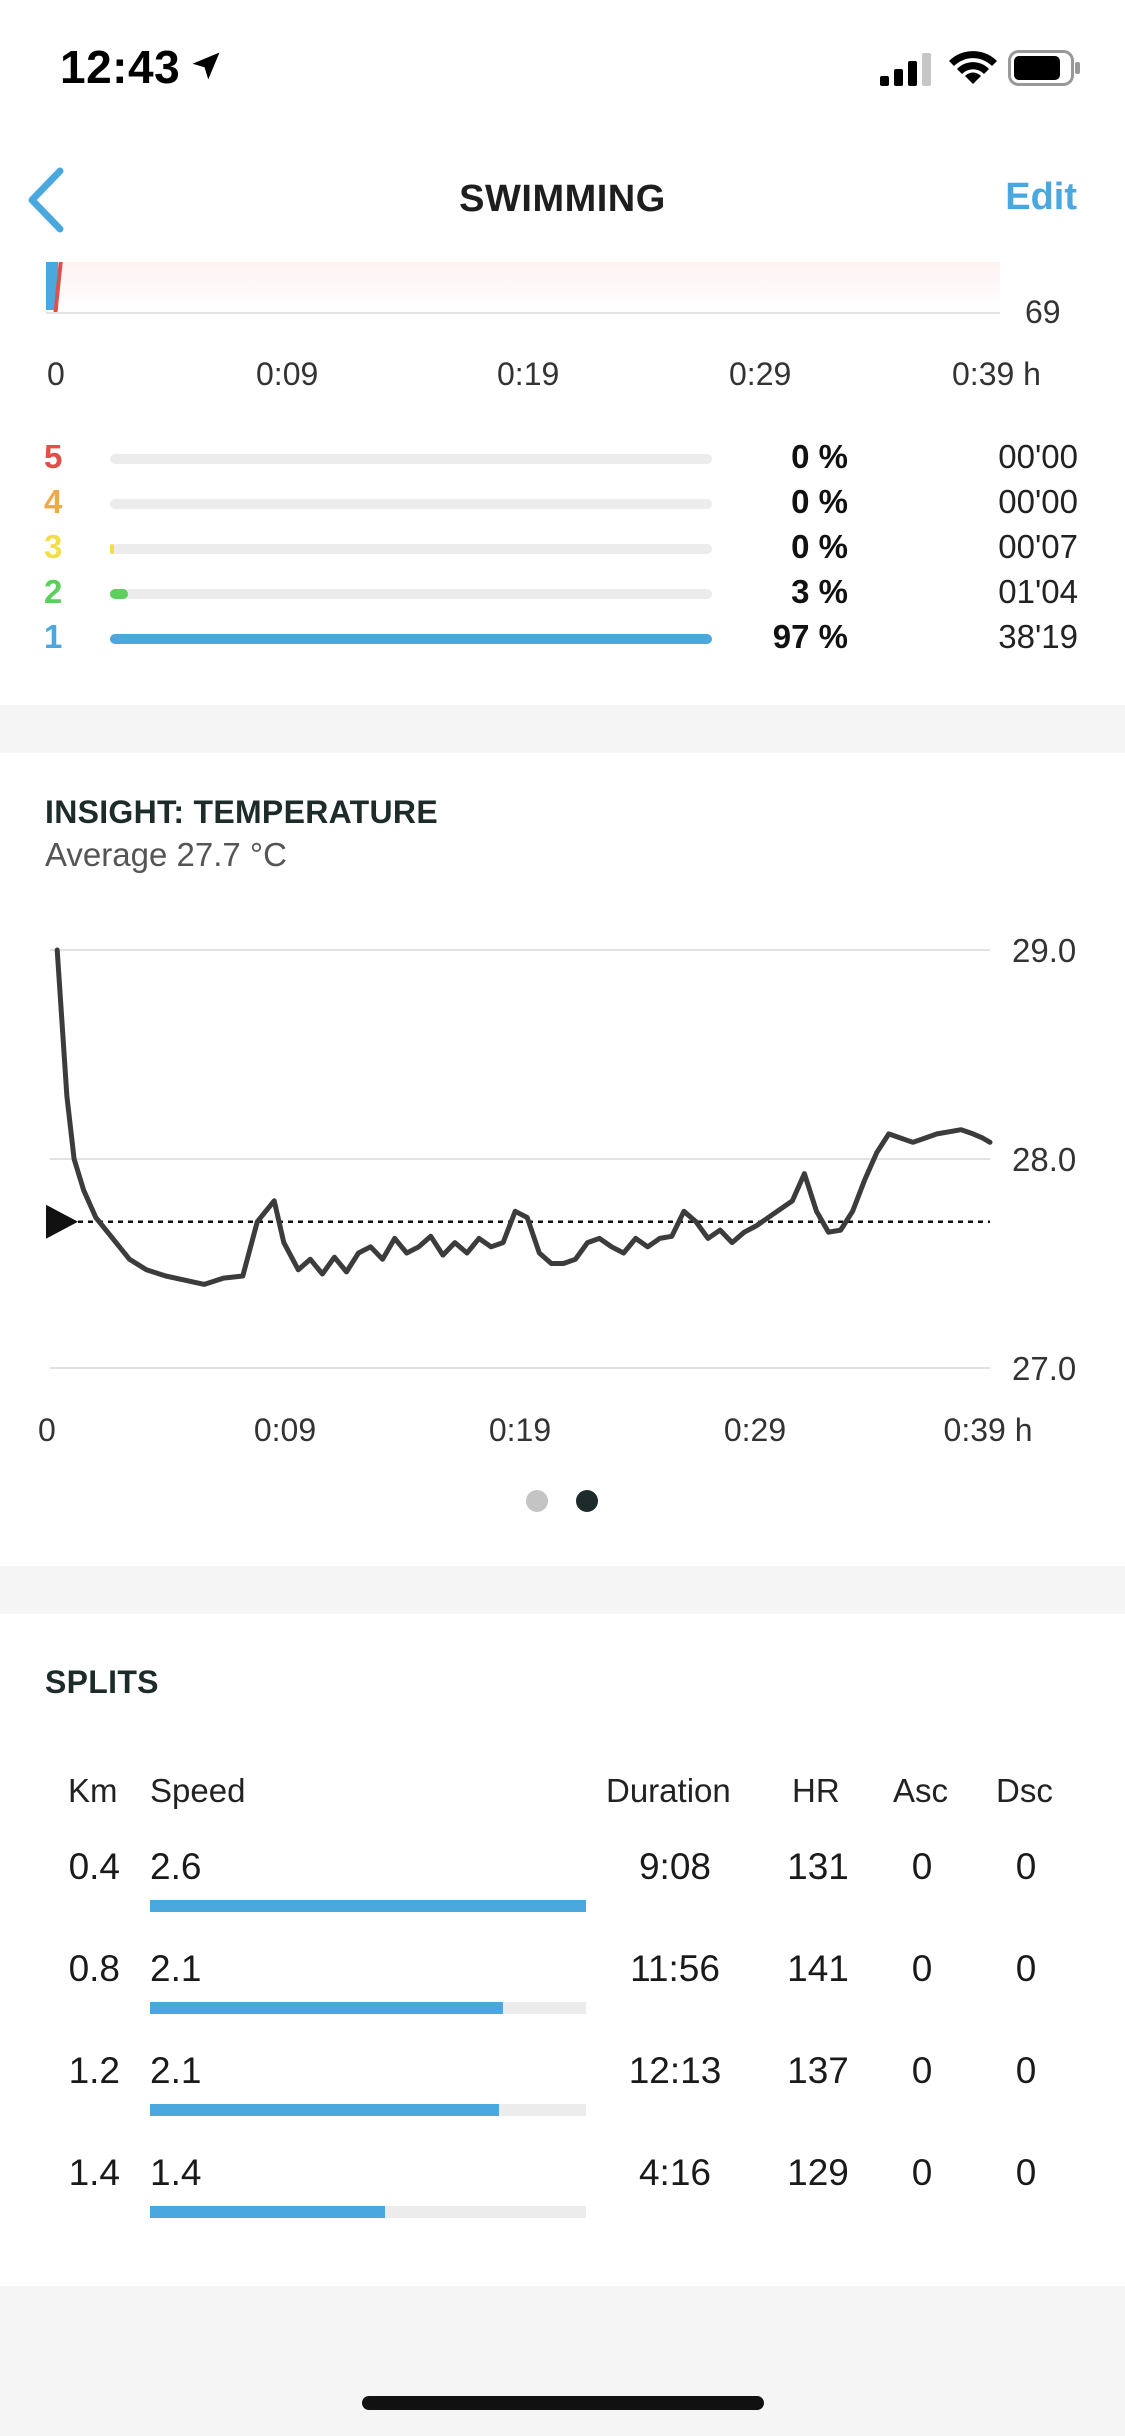  Describe the element at coordinates (120, 67) in the screenshot. I see `status-time: 12:43` at that location.